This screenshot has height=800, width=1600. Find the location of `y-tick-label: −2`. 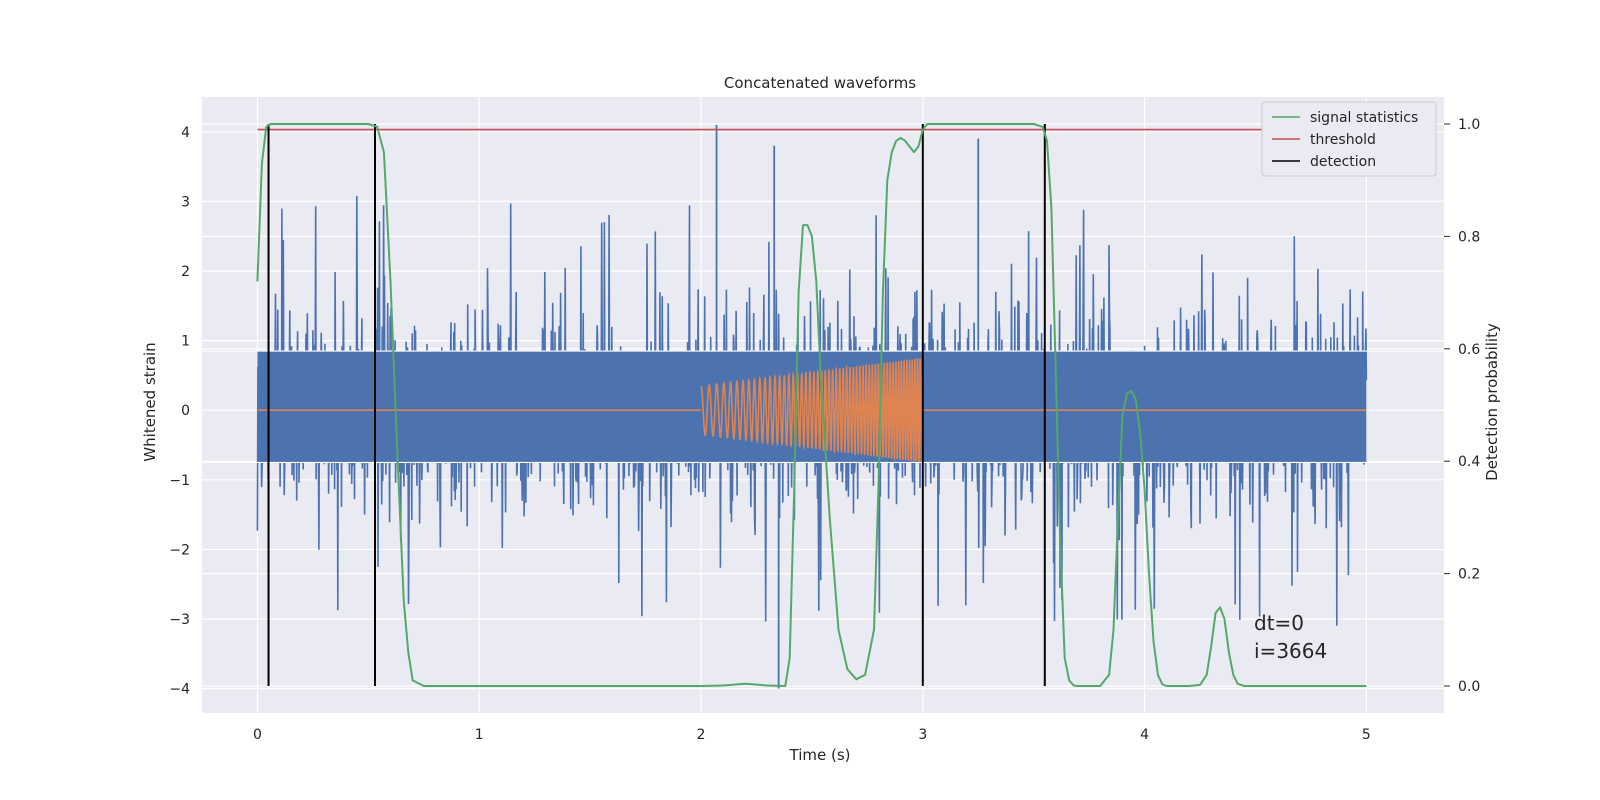

y-tick-label: −2 is located at coordinates (179, 550).